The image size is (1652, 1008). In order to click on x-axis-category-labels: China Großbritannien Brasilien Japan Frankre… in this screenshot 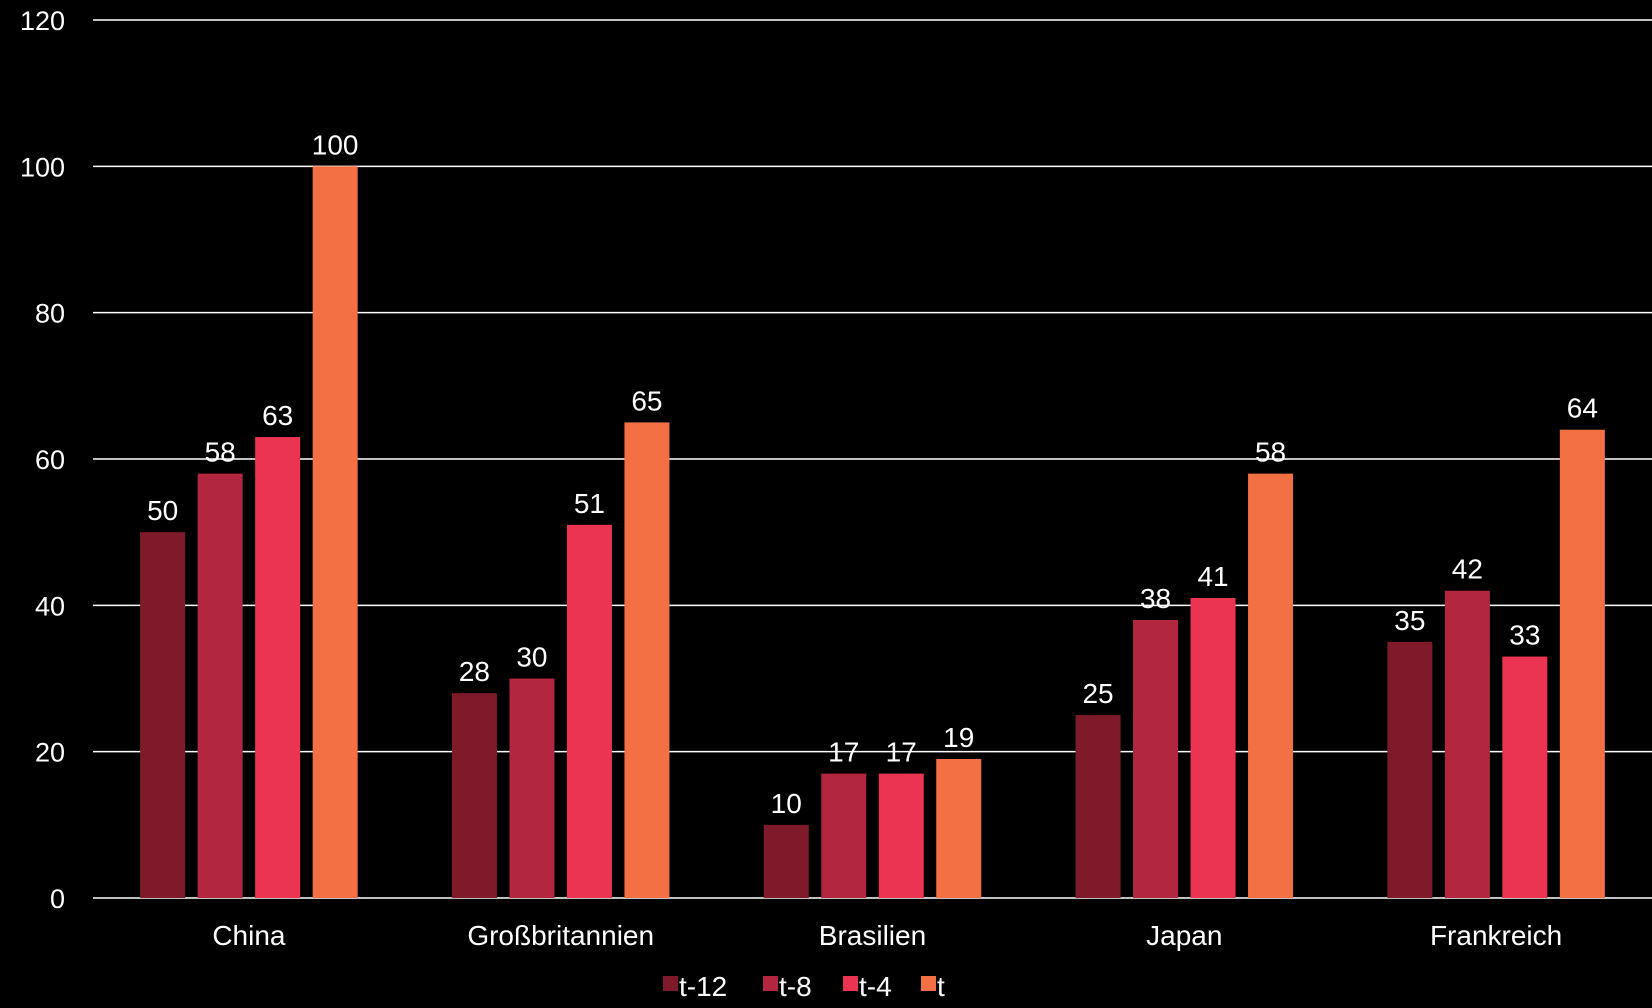, I will do `click(887, 935)`.